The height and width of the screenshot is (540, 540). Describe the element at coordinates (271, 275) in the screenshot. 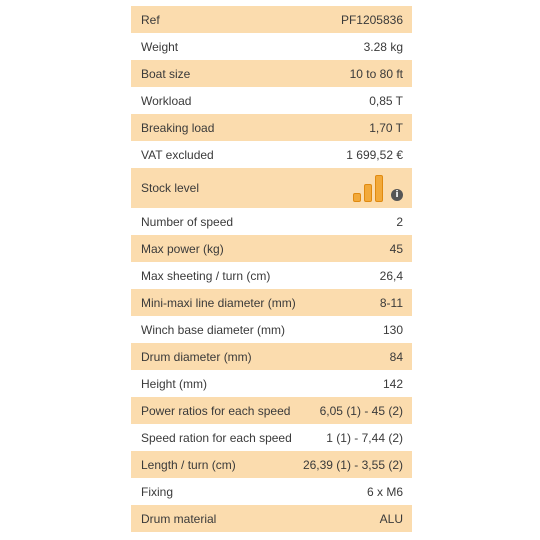

I see `spec-row-max-sheeting: Max sheeting / turn (cm) 26,4` at that location.